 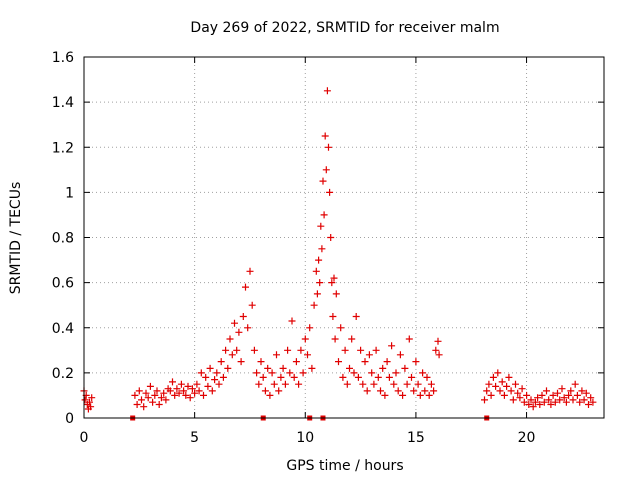 I want to click on y-tick-label: 0.4, so click(x=63, y=329).